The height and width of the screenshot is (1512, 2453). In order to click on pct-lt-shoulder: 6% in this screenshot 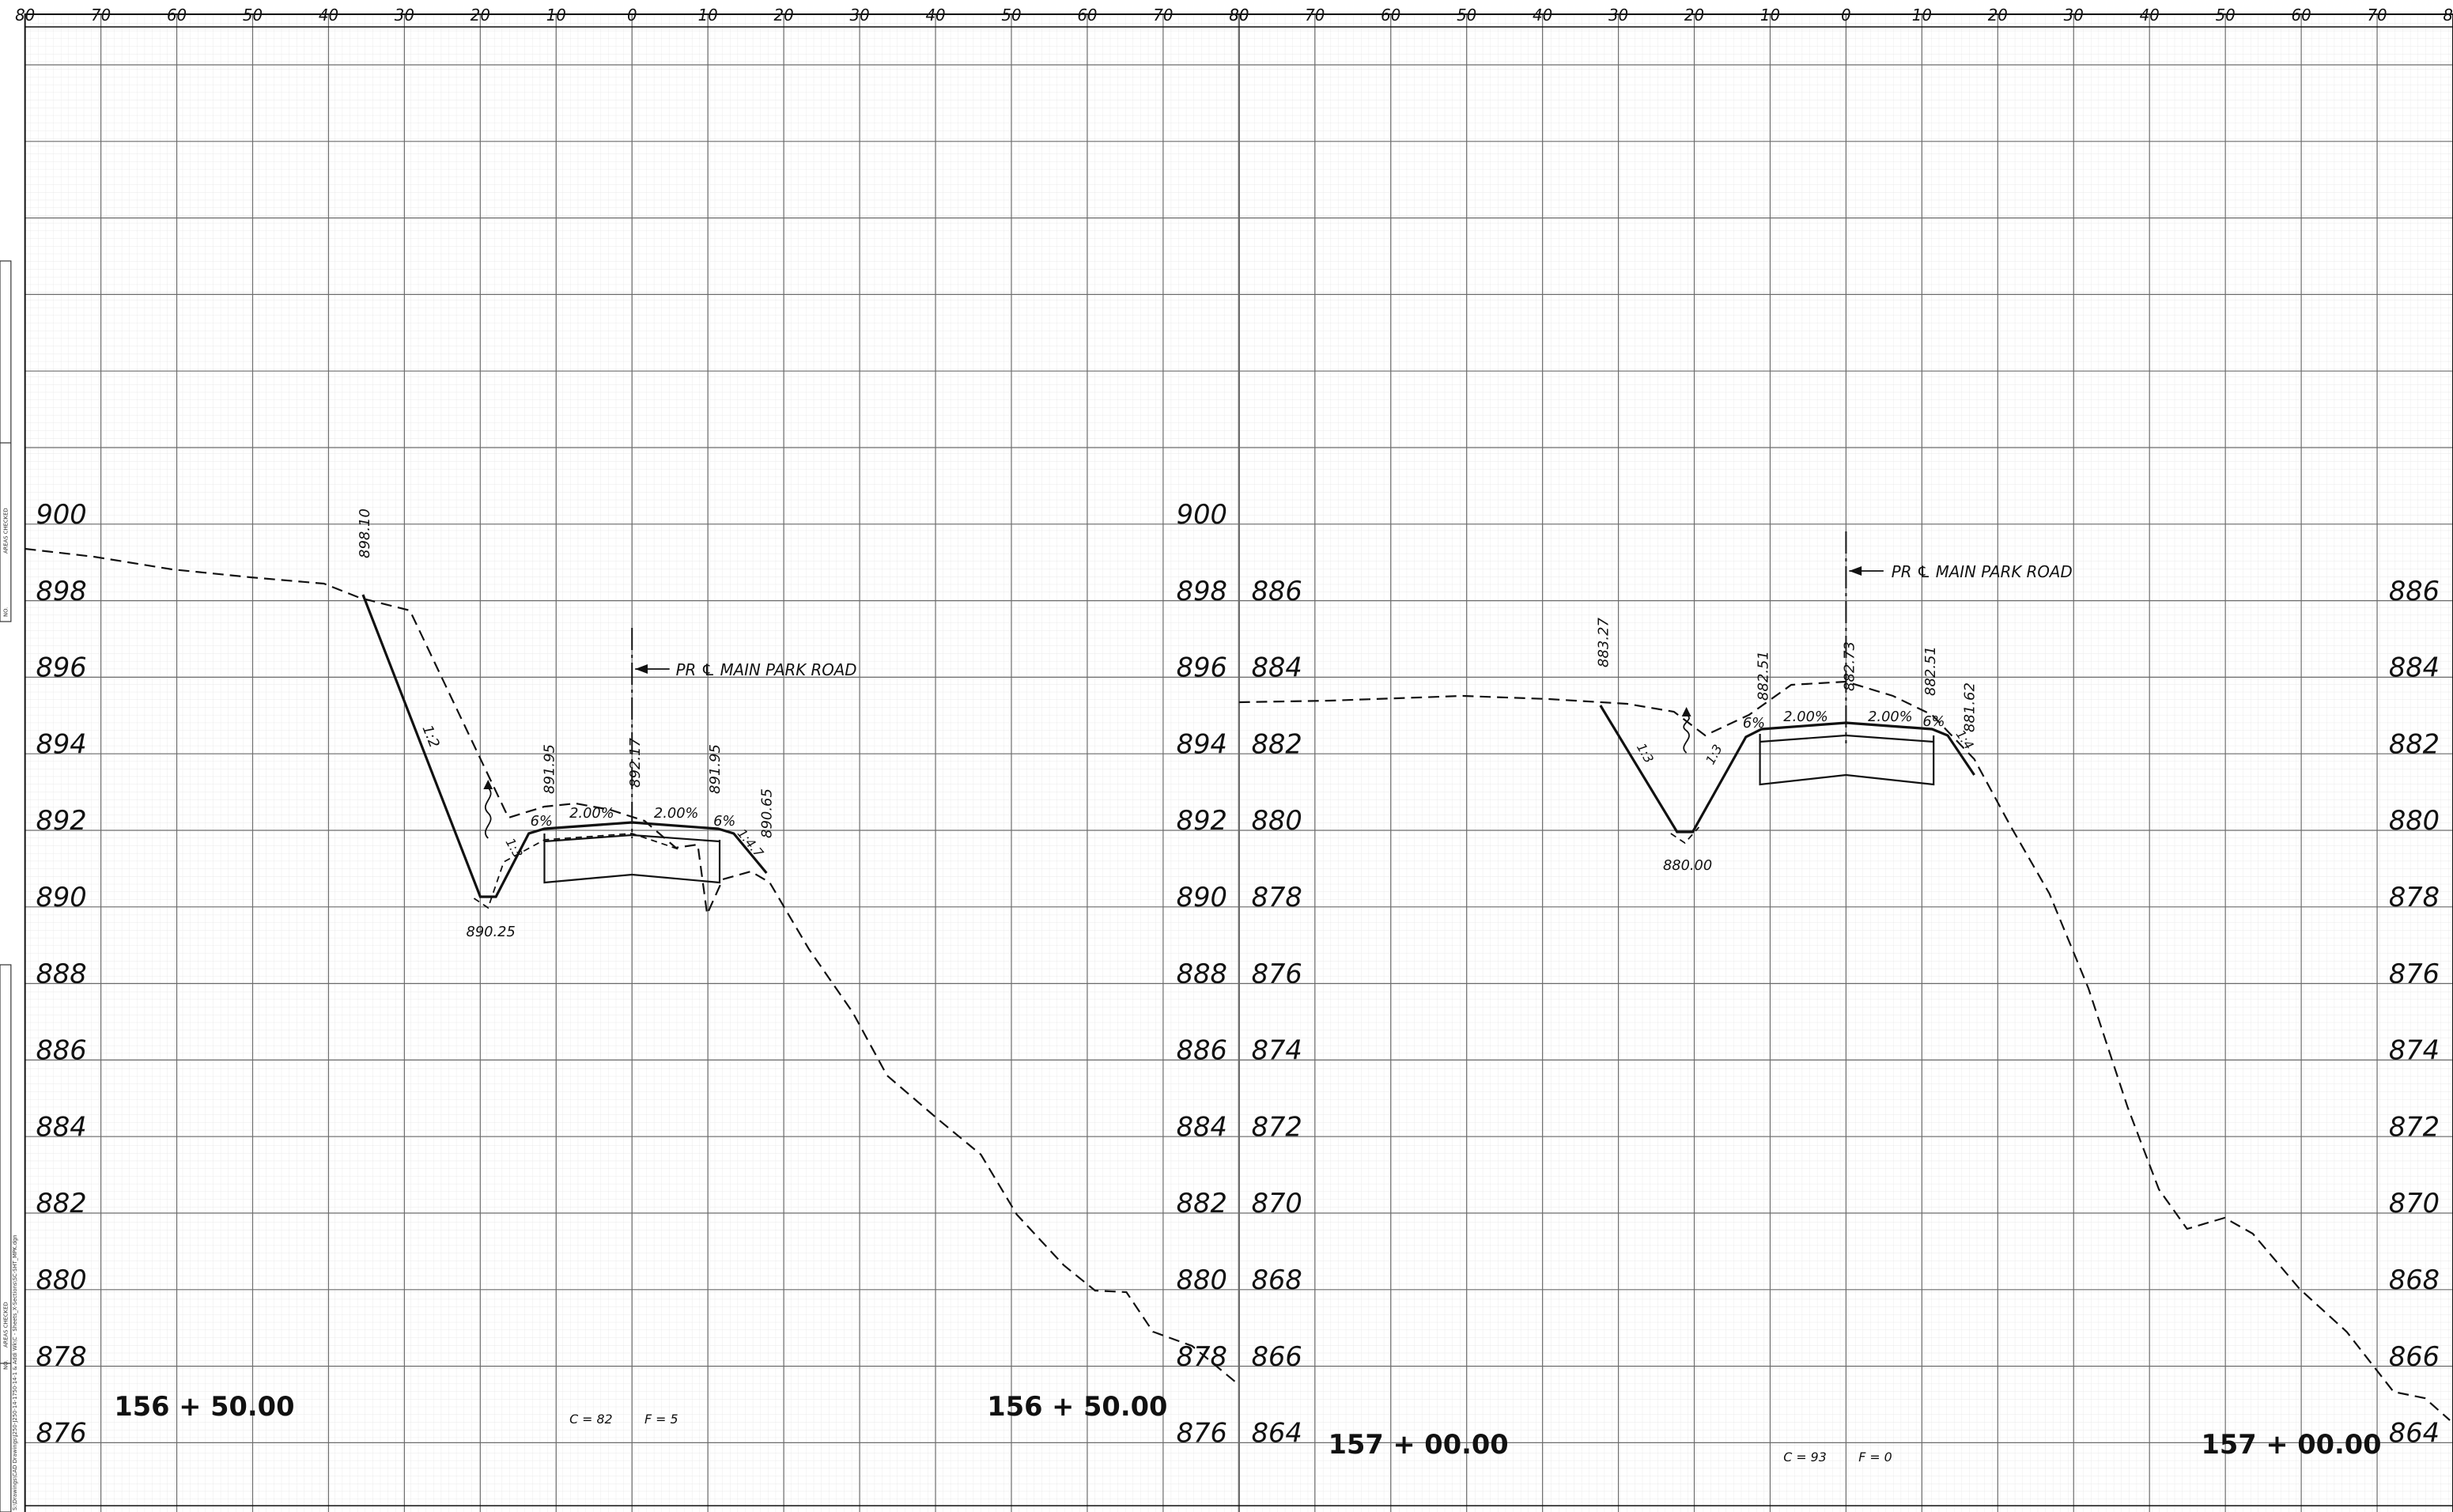, I will do `click(542, 821)`.